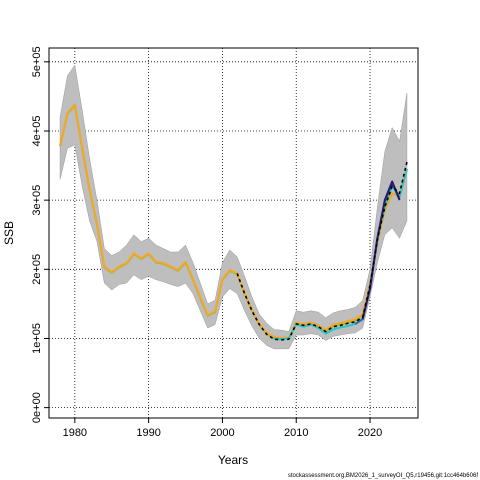 The width and height of the screenshot is (480, 480). What do you see at coordinates (75, 433) in the screenshot?
I see `x-tick-label: 1980` at bounding box center [75, 433].